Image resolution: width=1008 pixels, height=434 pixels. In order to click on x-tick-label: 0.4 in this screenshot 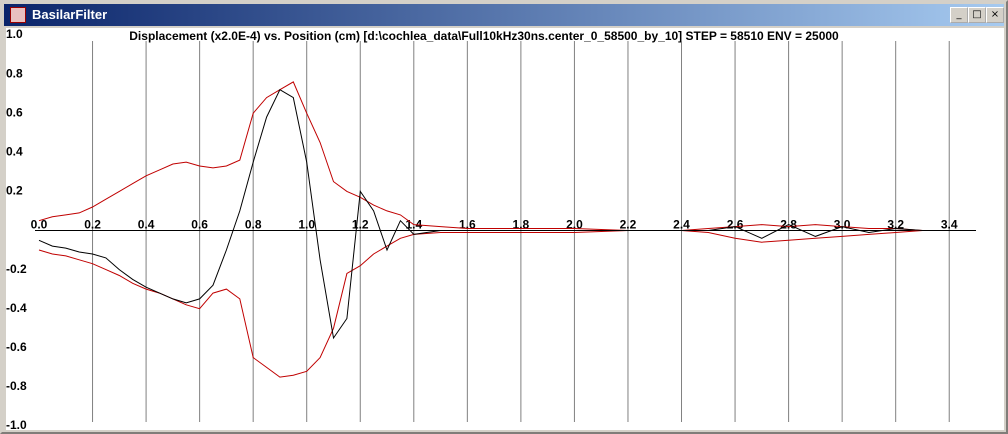, I will do `click(146, 225)`.